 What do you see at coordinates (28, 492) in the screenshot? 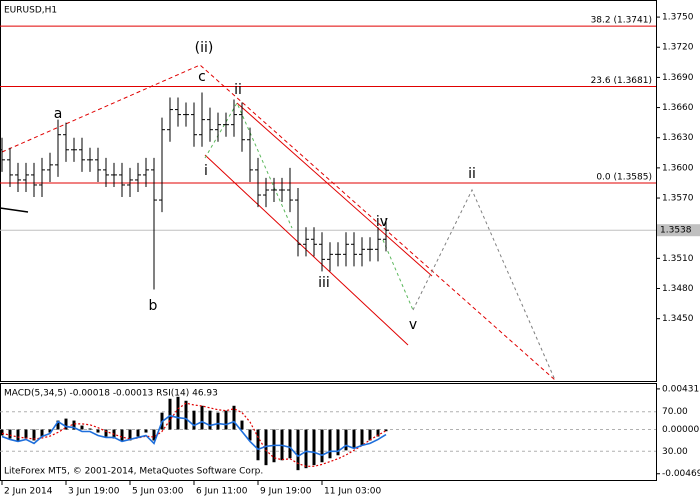
I see `x-tick-label: 2 Jun 2014` at bounding box center [28, 492].